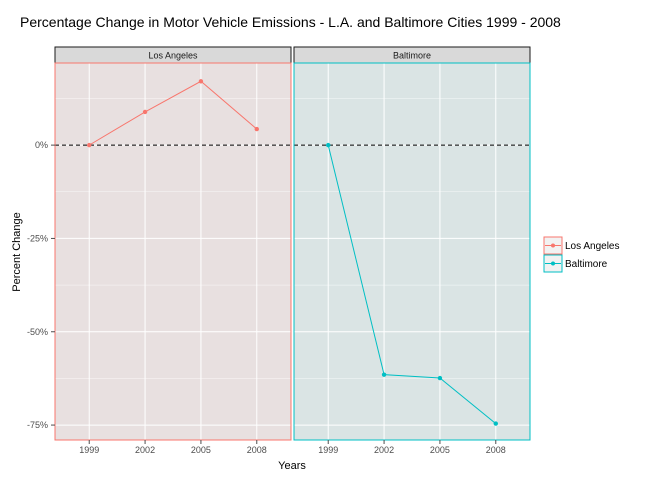 Image resolution: width=650 pixels, height=480 pixels. I want to click on x-axis-title: Years, so click(292, 466).